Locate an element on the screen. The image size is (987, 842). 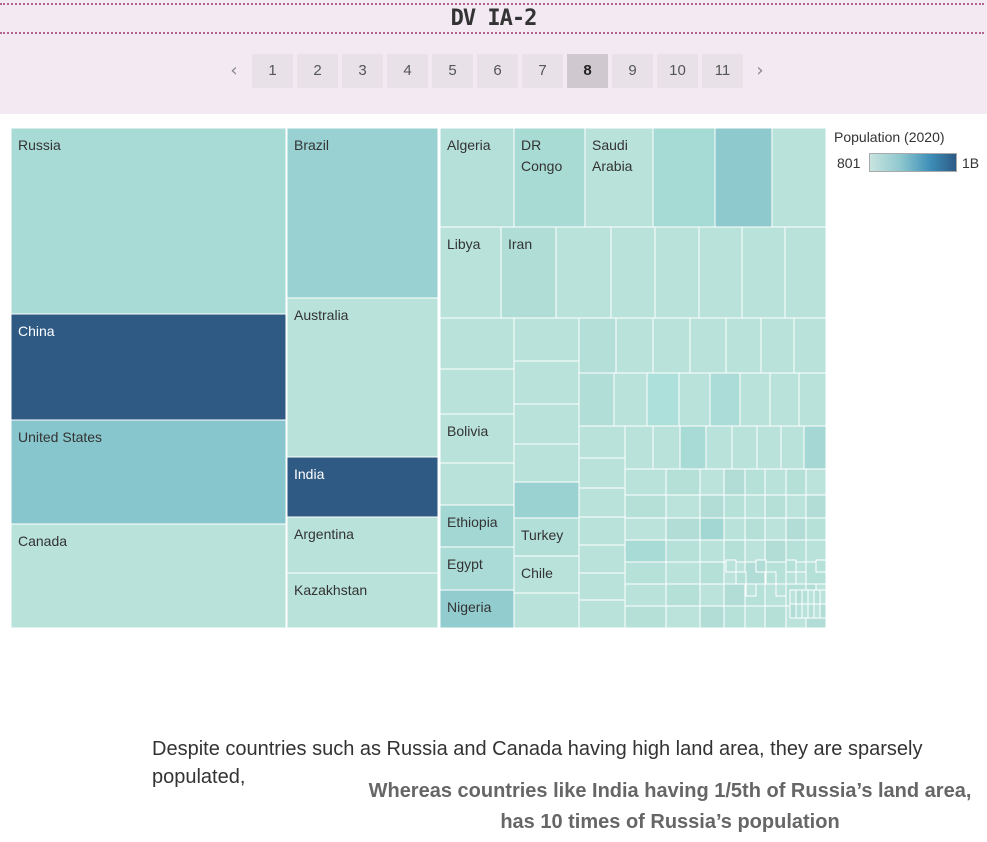
page-button-2: 2 is located at coordinates (317, 71).